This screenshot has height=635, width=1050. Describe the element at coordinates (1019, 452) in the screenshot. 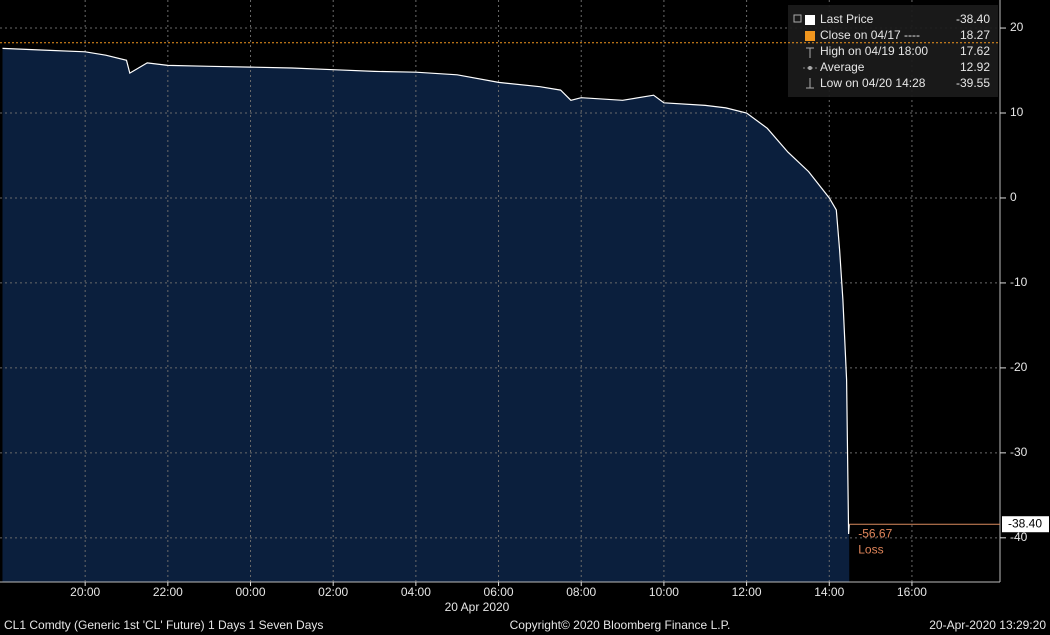

I see `y-tick-label: -30` at that location.